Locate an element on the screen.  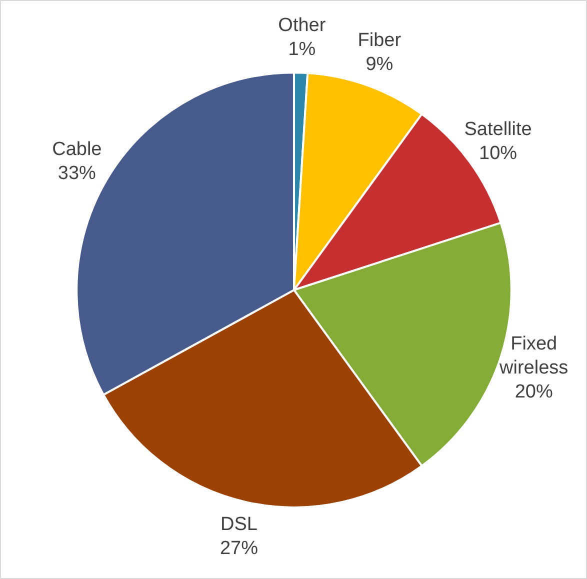
data-label: 20% is located at coordinates (533, 391).